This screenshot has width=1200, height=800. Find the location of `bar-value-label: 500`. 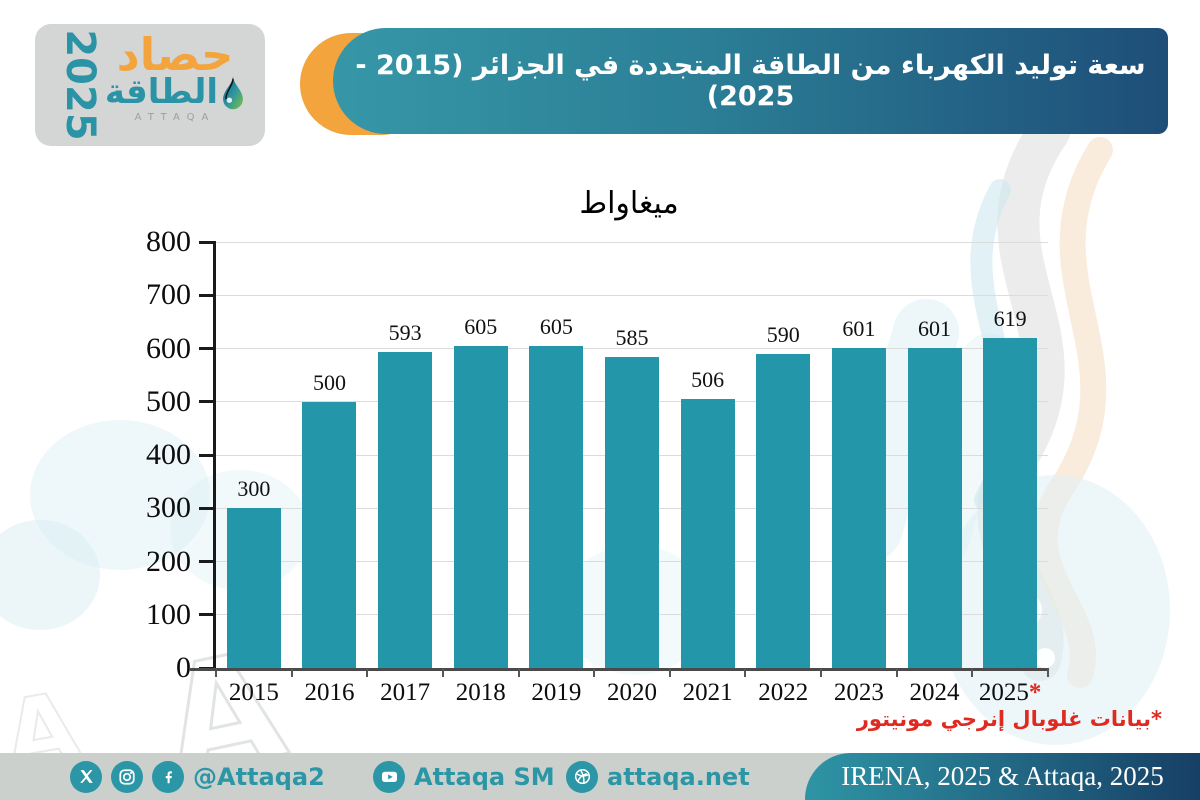

bar-value-label: 500 is located at coordinates (329, 382).